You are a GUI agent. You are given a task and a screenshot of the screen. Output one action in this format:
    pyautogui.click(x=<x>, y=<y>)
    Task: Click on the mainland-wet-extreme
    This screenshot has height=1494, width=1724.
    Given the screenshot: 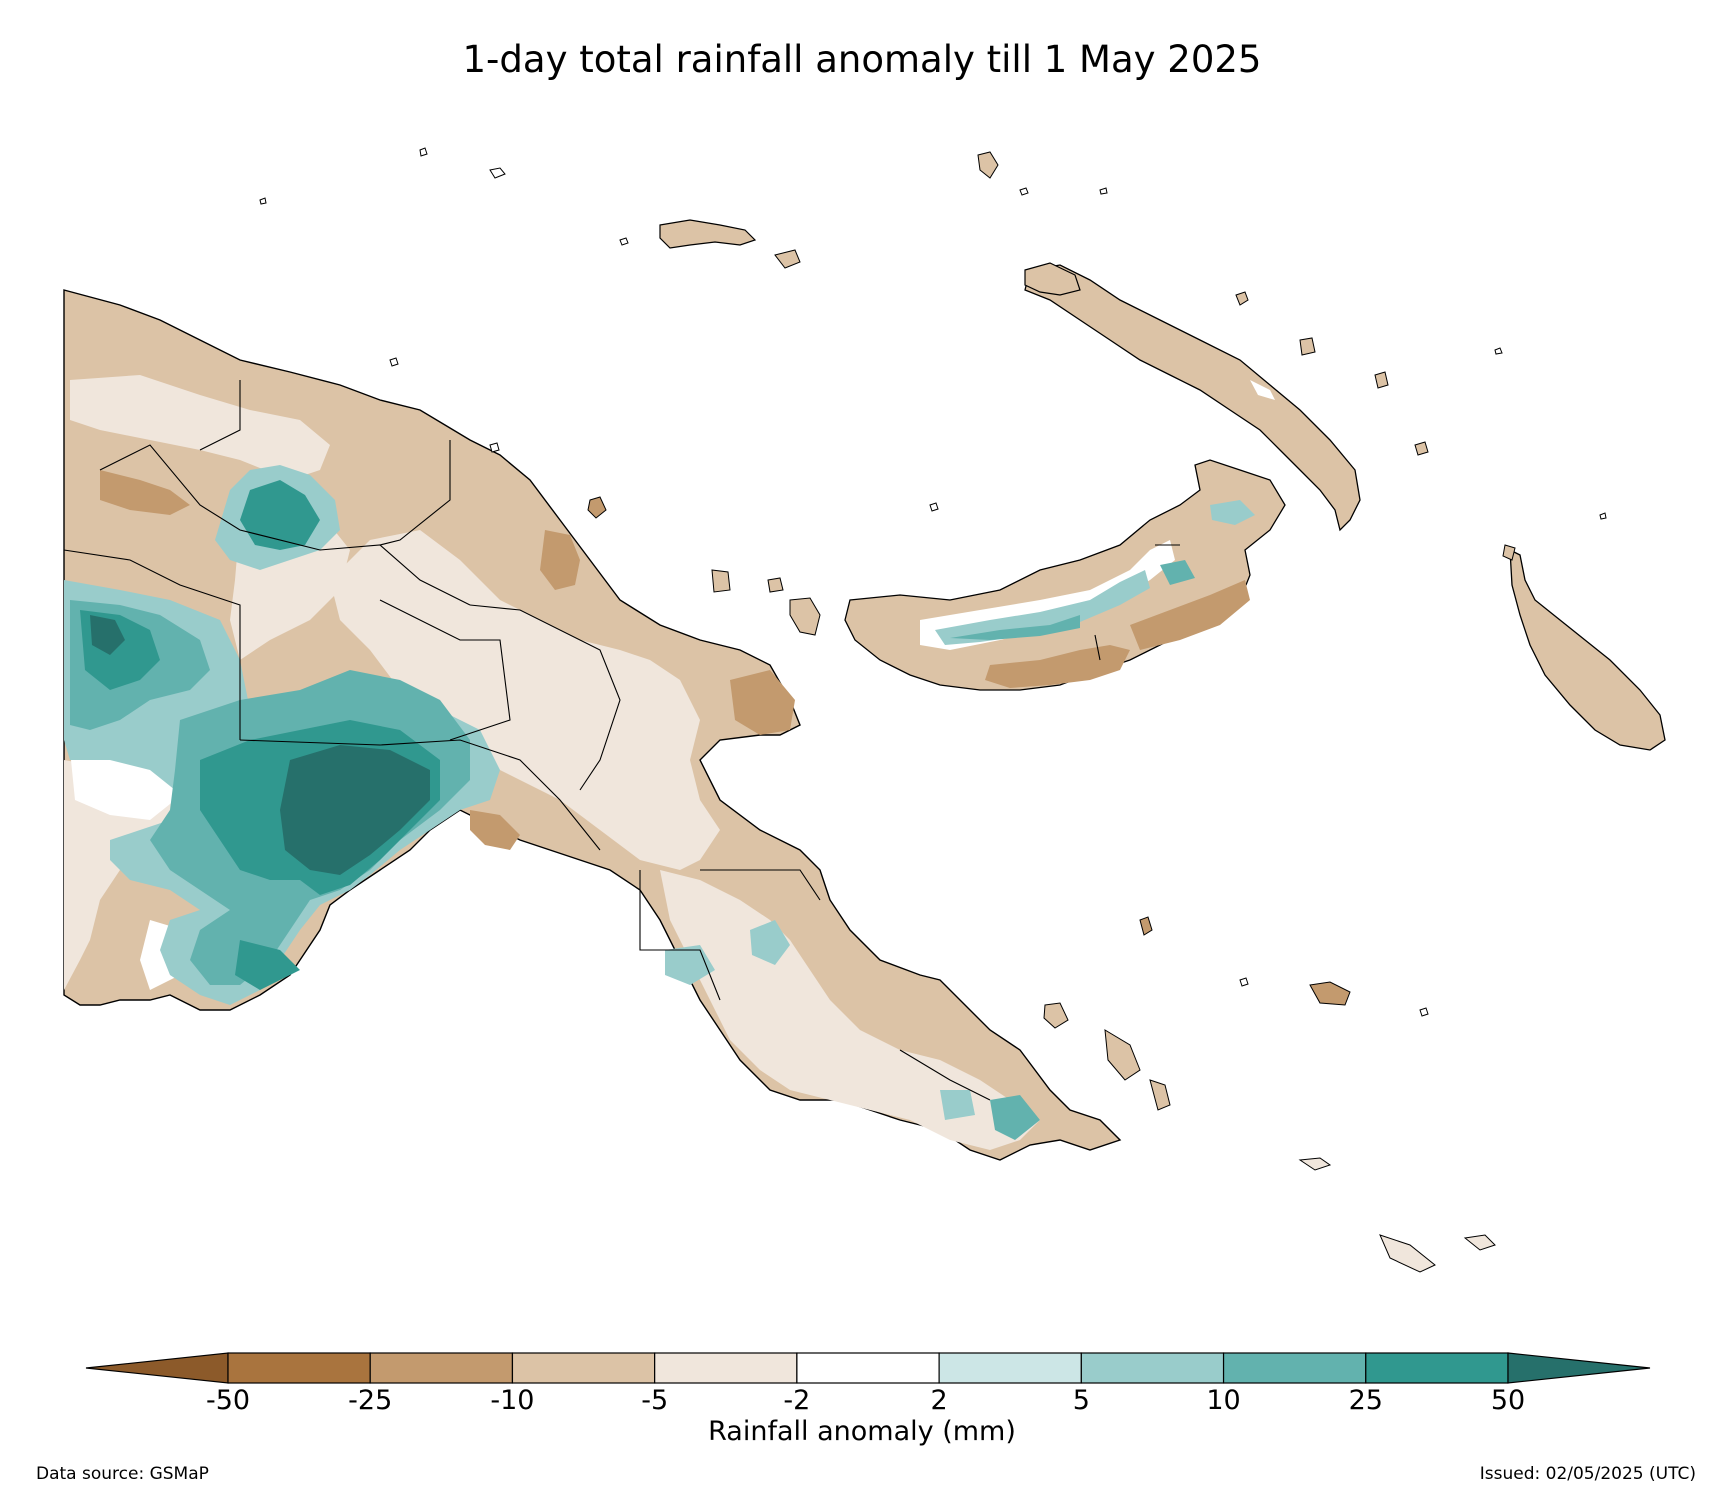 What is the action you would take?
    pyautogui.click(x=260, y=745)
    